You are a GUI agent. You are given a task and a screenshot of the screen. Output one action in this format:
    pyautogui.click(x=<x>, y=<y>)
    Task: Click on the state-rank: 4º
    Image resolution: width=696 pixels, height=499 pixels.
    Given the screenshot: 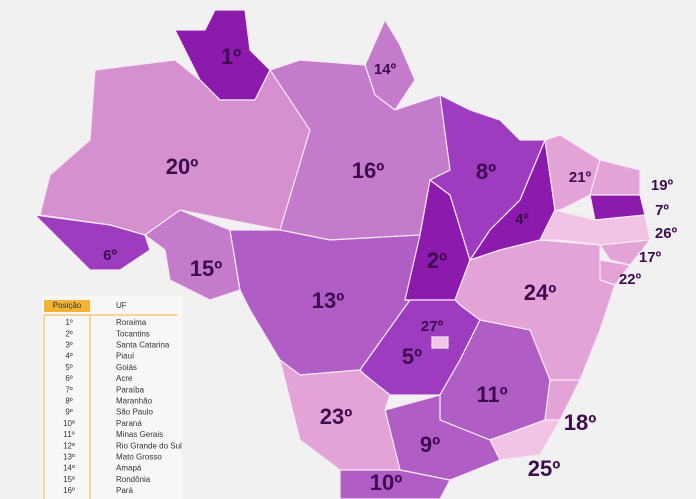 What is the action you would take?
    pyautogui.click(x=522, y=219)
    